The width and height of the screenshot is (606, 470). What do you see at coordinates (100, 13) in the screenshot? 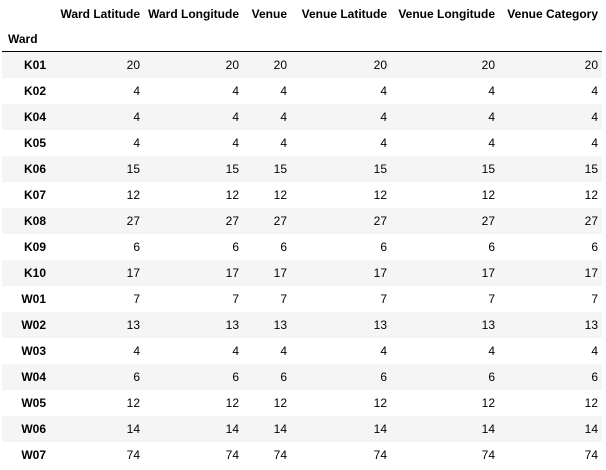
I see `column-header: Ward Latitude` at bounding box center [100, 13].